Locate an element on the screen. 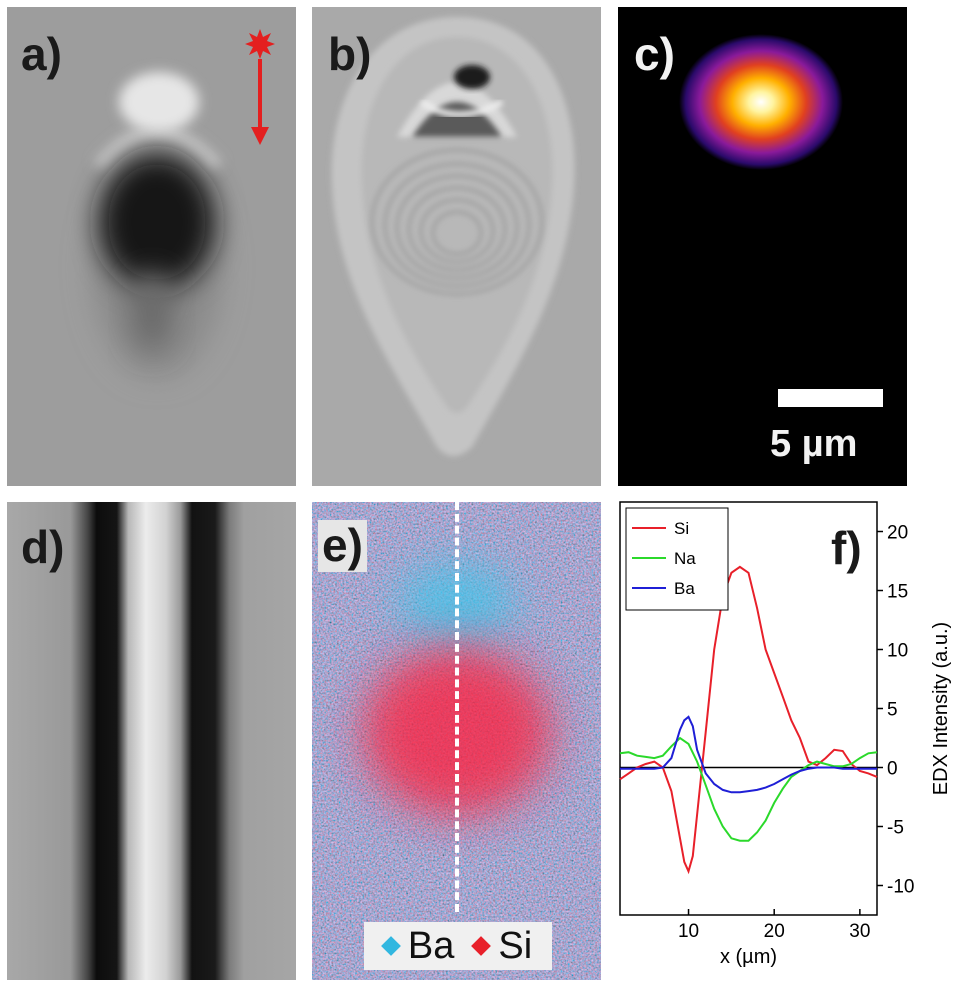 This screenshot has height=1000, width=967. y-tick-label: -10 is located at coordinates (900, 887).